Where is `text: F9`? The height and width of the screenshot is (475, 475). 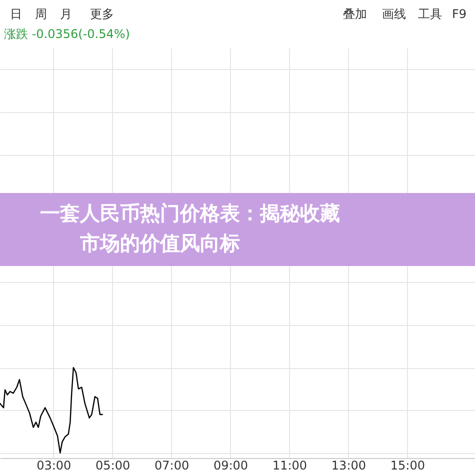 text: F9 is located at coordinates (459, 14).